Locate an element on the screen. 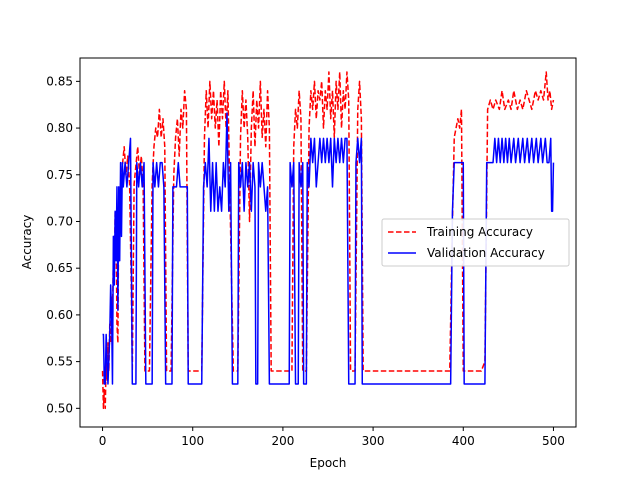 The image size is (640, 480). x-axis-label: Epoch is located at coordinates (328, 463).